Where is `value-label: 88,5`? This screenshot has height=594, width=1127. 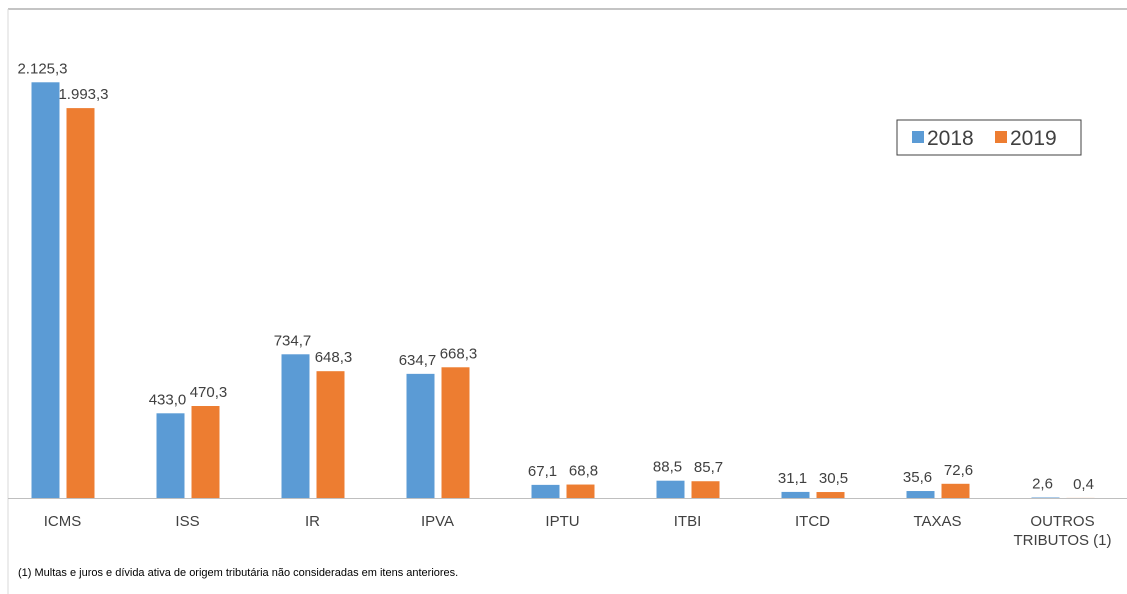
value-label: 88,5 is located at coordinates (667, 467).